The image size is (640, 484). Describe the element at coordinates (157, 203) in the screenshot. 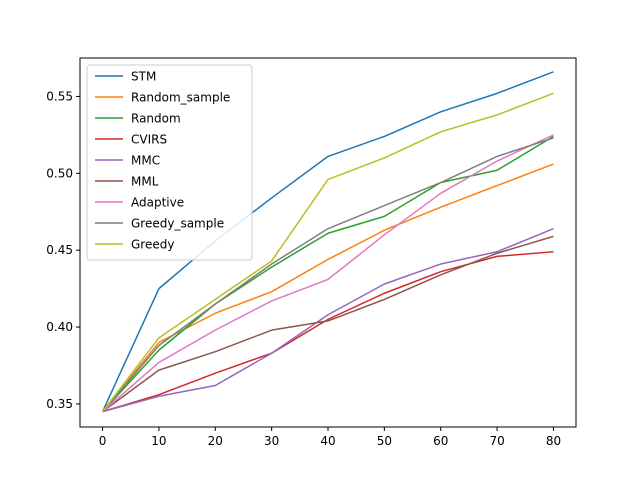

I see `legend-label-6: Adaptive` at that location.